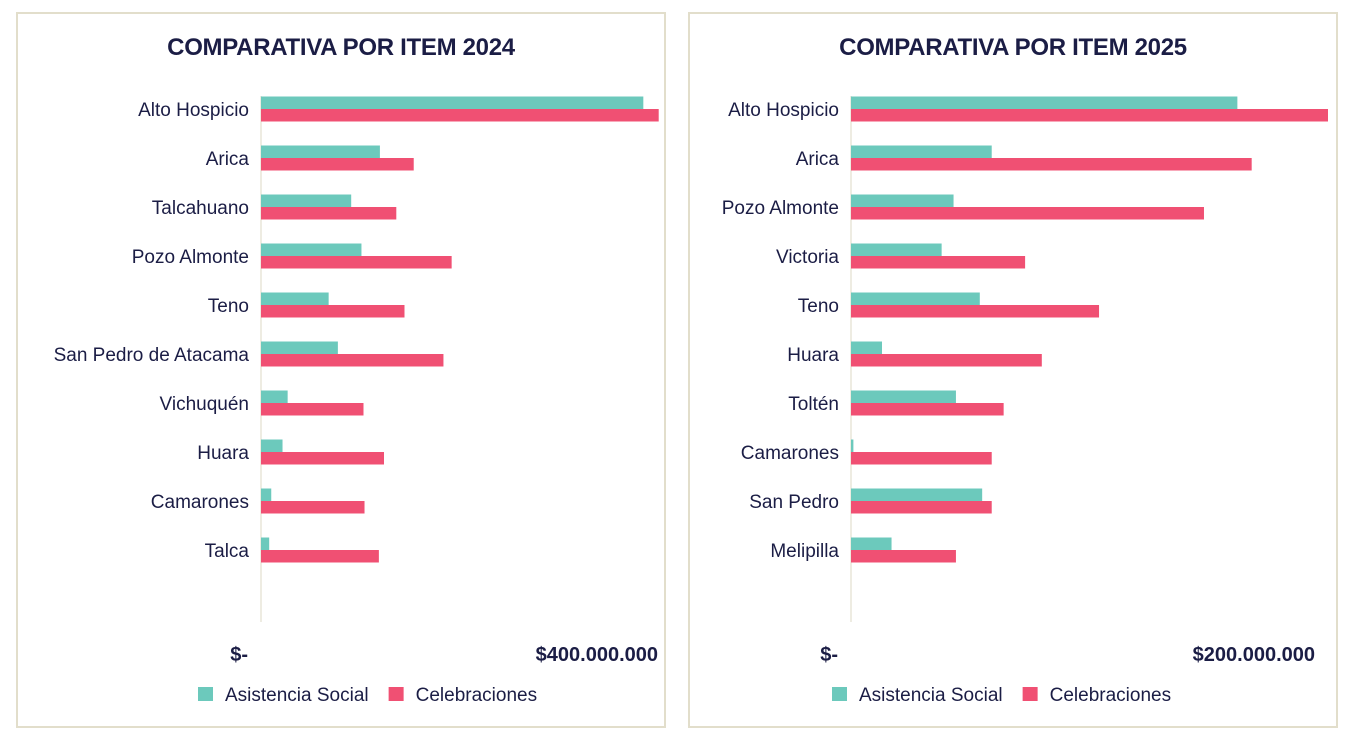 The height and width of the screenshot is (746, 1364). Describe the element at coordinates (152, 355) in the screenshot. I see `category-label: San Pedro de Atacama` at that location.